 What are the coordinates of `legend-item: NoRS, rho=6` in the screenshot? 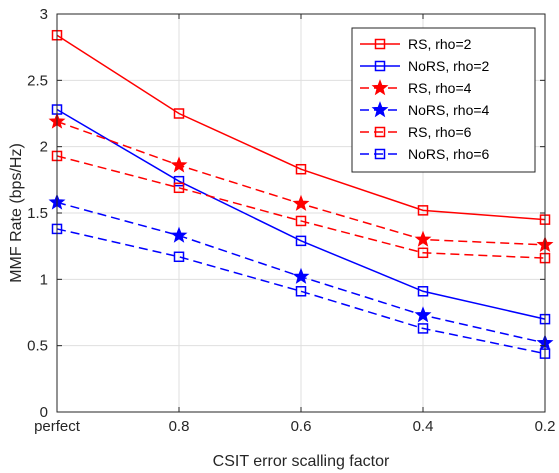 It's located at (425, 154).